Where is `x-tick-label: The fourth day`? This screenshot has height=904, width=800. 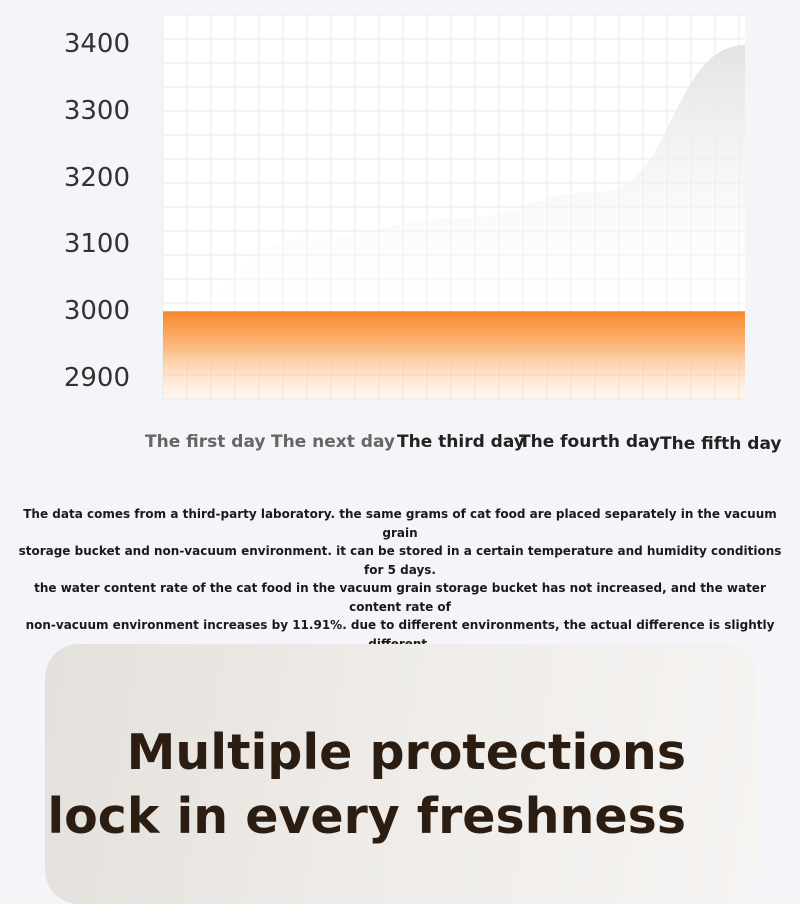
x-tick-label: The fourth day is located at coordinates (590, 442).